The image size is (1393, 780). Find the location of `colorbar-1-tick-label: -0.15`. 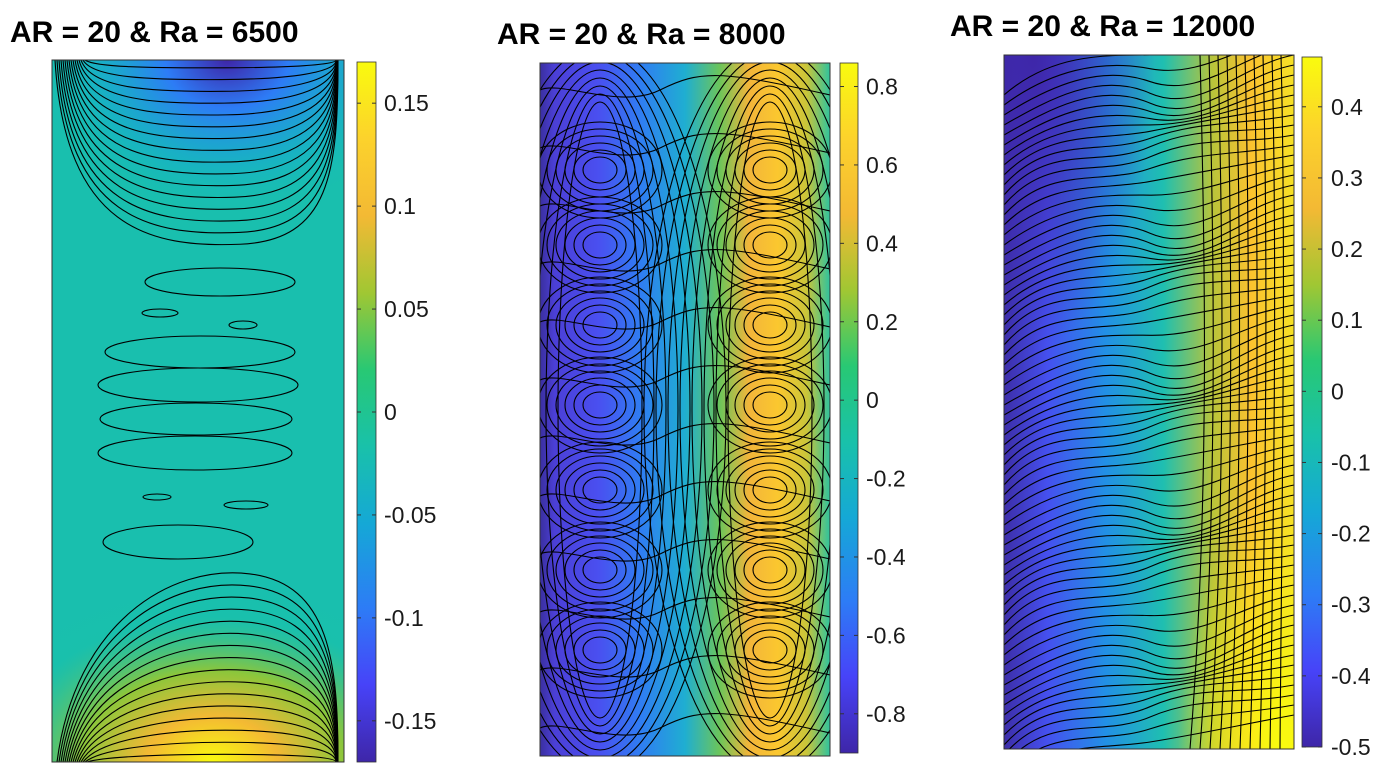

colorbar-1-tick-label: -0.15 is located at coordinates (410, 721).